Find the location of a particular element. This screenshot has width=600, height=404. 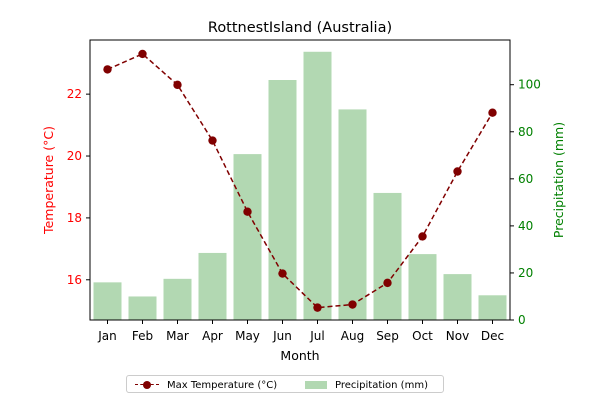

legend-item-precipitation: Precipitation (mm) is located at coordinates (366, 385).